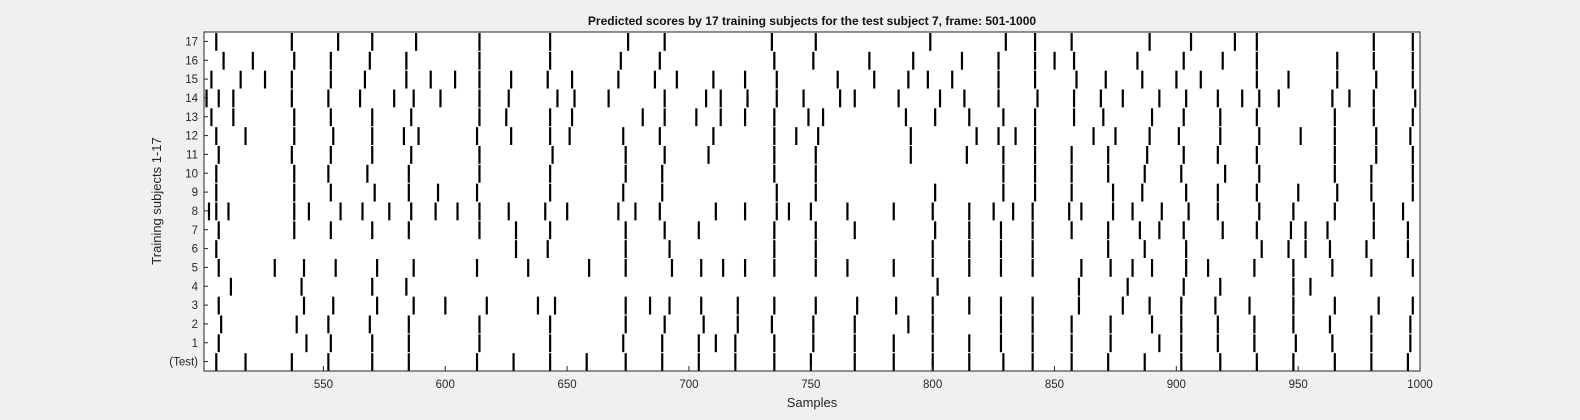  What do you see at coordinates (195, 287) in the screenshot?
I see `y-tick-label: 4` at bounding box center [195, 287].